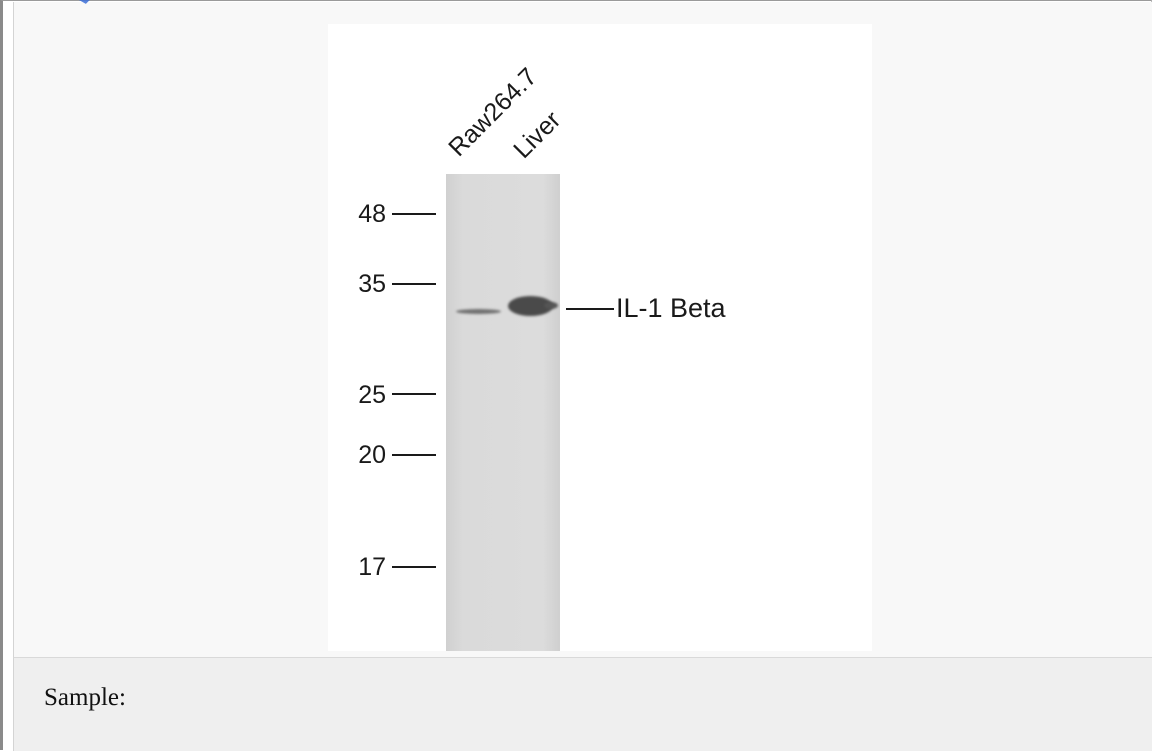  Describe the element at coordinates (372, 395) in the screenshot. I see `marker-label-25: 25` at that location.